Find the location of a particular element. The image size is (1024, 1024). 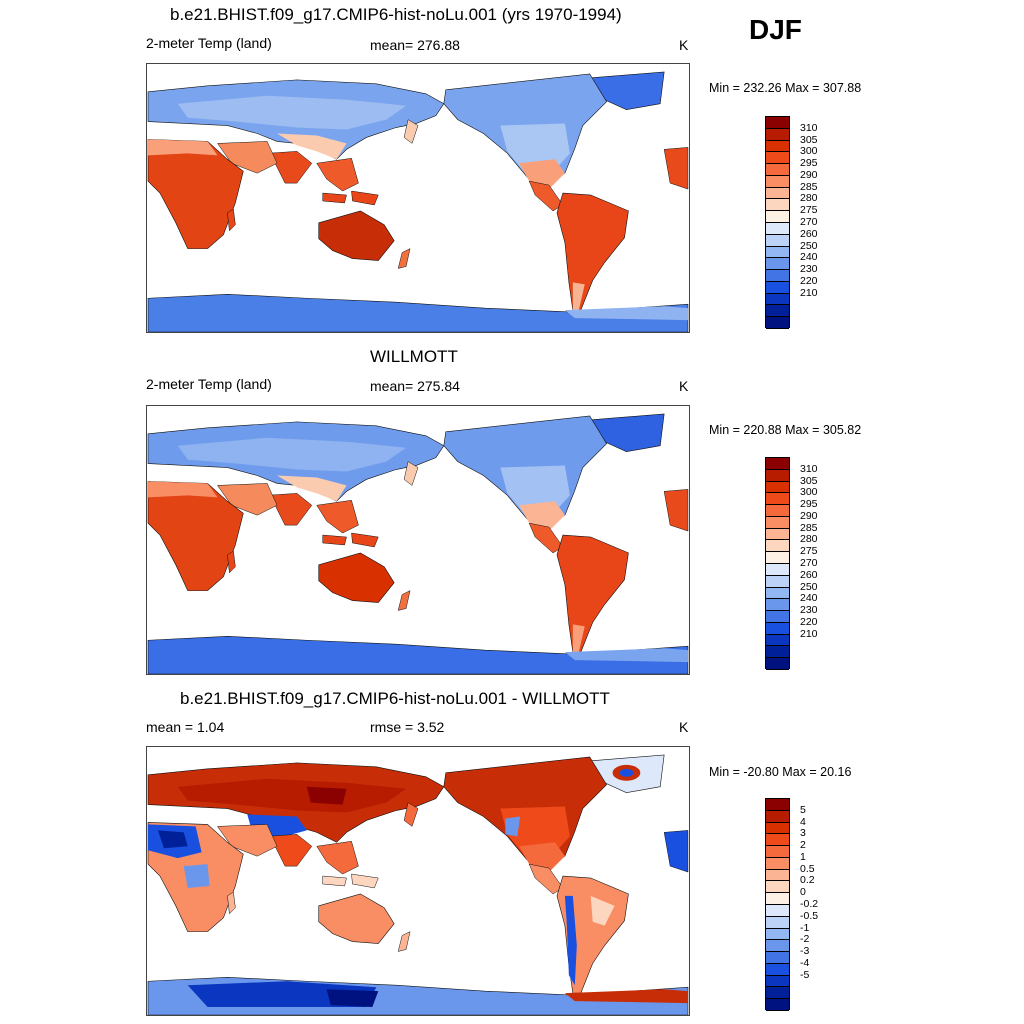

panel2-title: WILLMOTT is located at coordinates (414, 356).